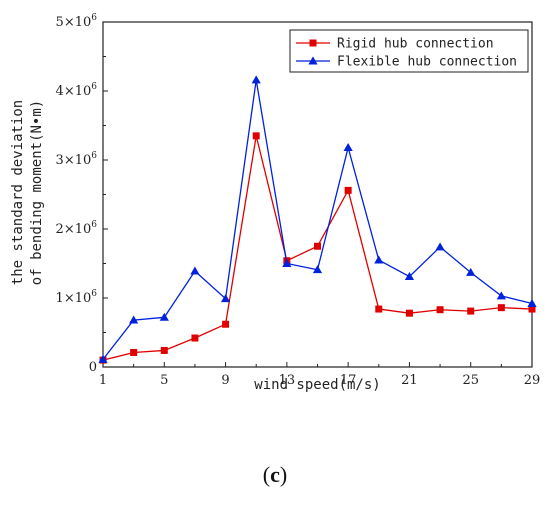  I want to click on x-tick-label: 9, so click(225, 380).